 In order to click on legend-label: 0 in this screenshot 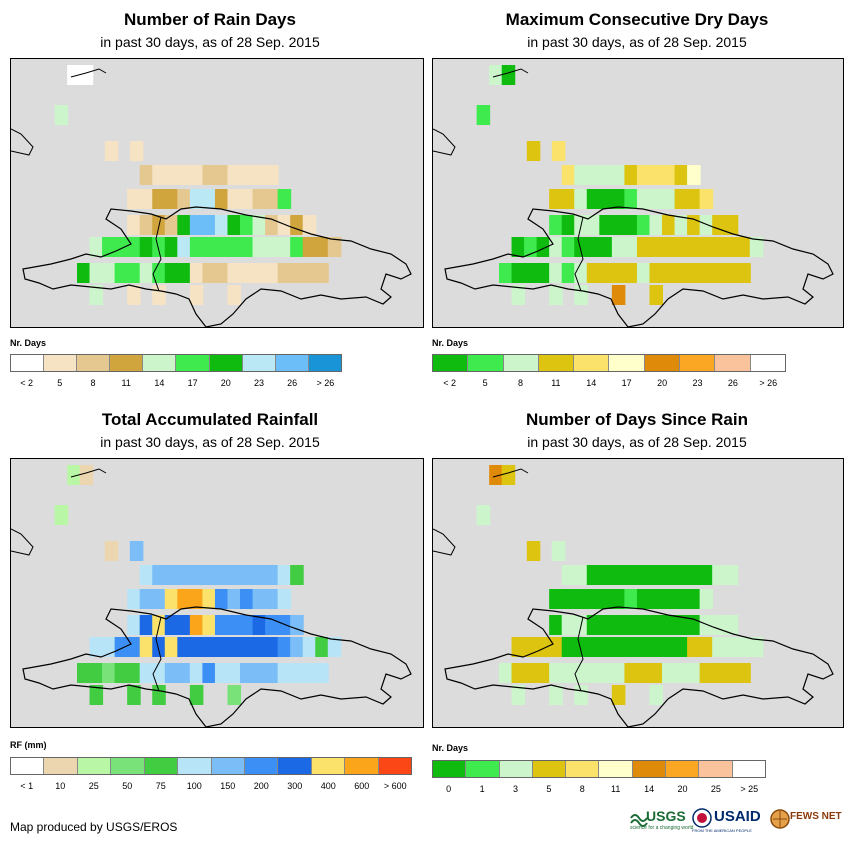, I will do `click(449, 789)`.